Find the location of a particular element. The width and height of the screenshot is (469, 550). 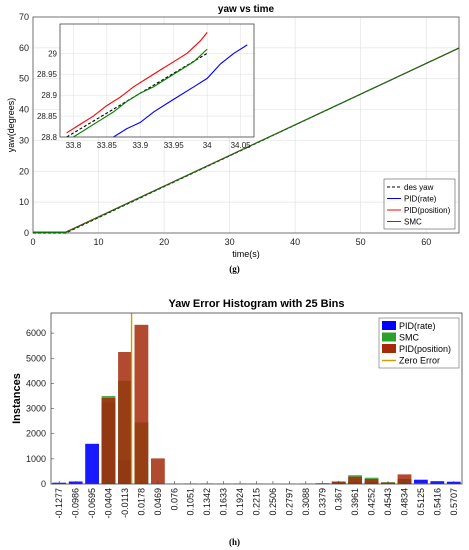

legend-box is located at coordinates (419, 204).